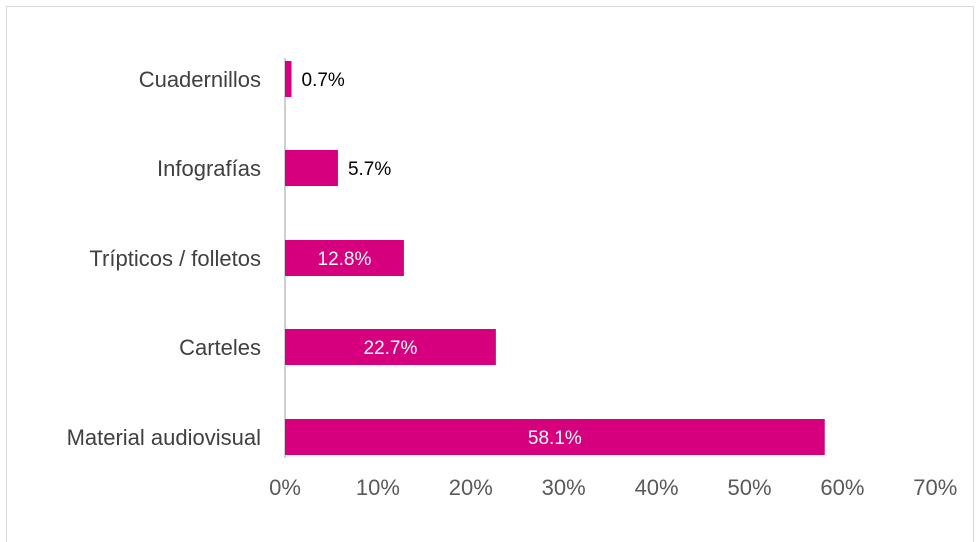 The image size is (980, 542). I want to click on data-label: 0.7%, so click(323, 80).